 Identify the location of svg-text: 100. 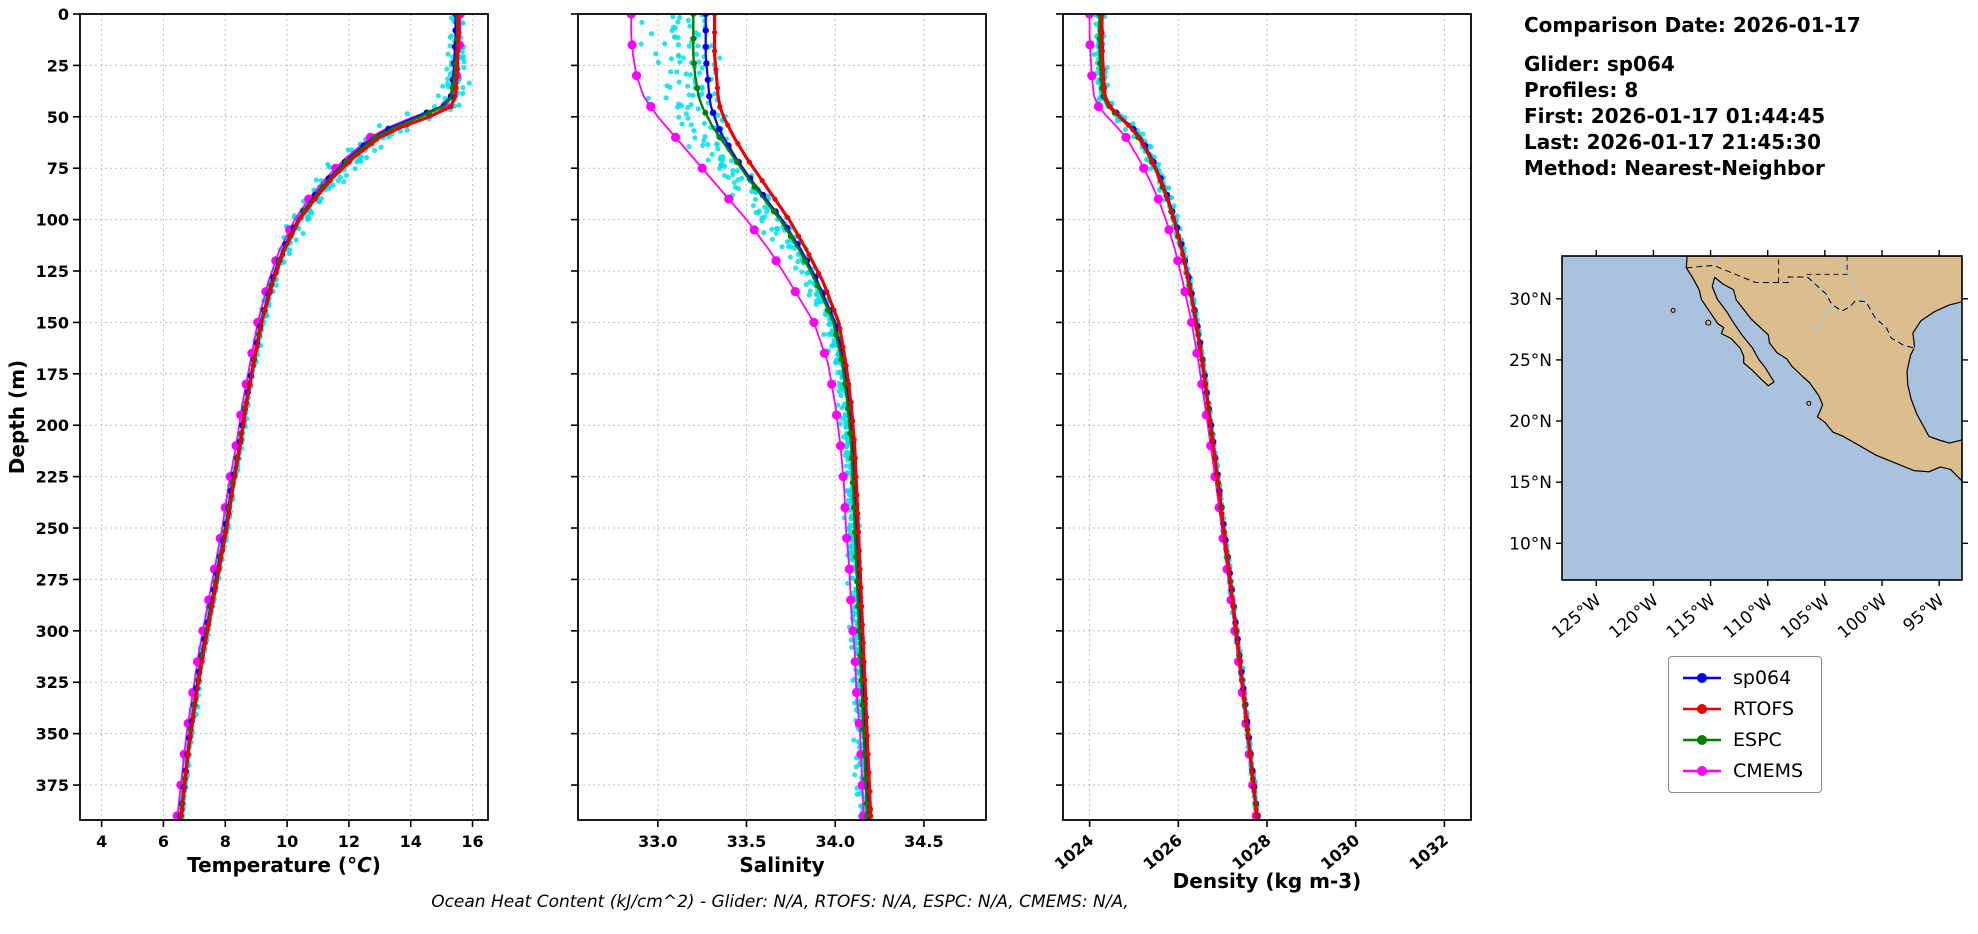
(52, 220).